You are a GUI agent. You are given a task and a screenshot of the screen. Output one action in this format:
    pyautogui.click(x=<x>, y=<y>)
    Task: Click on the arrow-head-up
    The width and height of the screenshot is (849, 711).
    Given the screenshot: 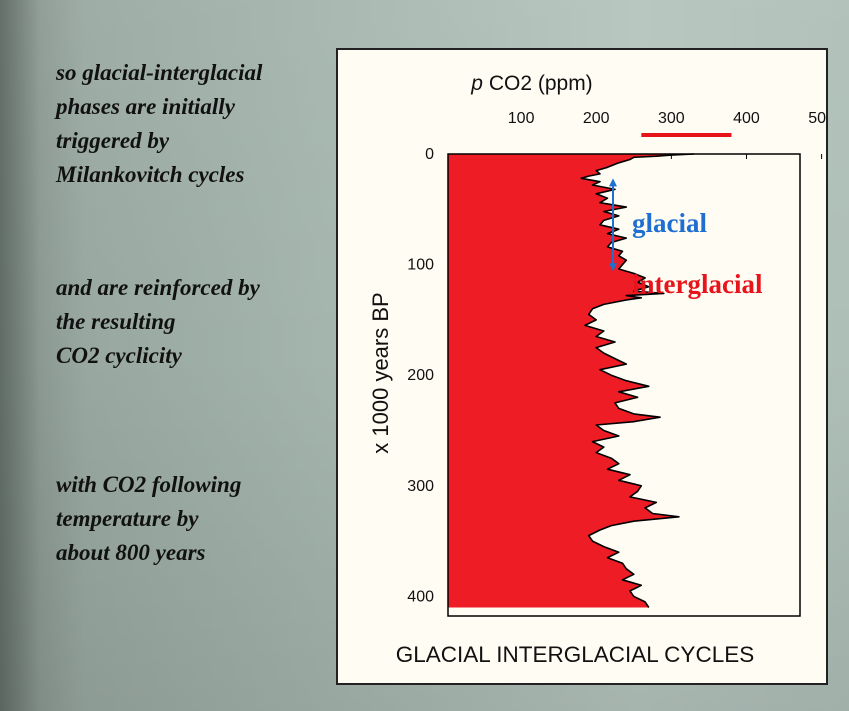 What is the action you would take?
    pyautogui.click(x=613, y=182)
    